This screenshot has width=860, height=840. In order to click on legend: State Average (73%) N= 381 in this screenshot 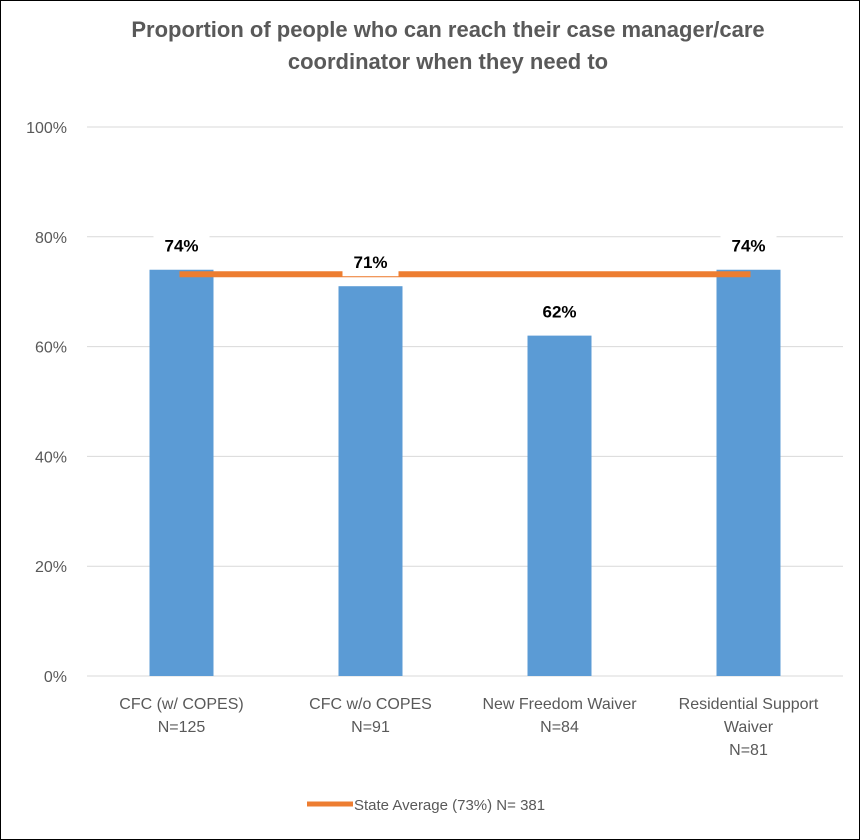, I will do `click(426, 805)`.